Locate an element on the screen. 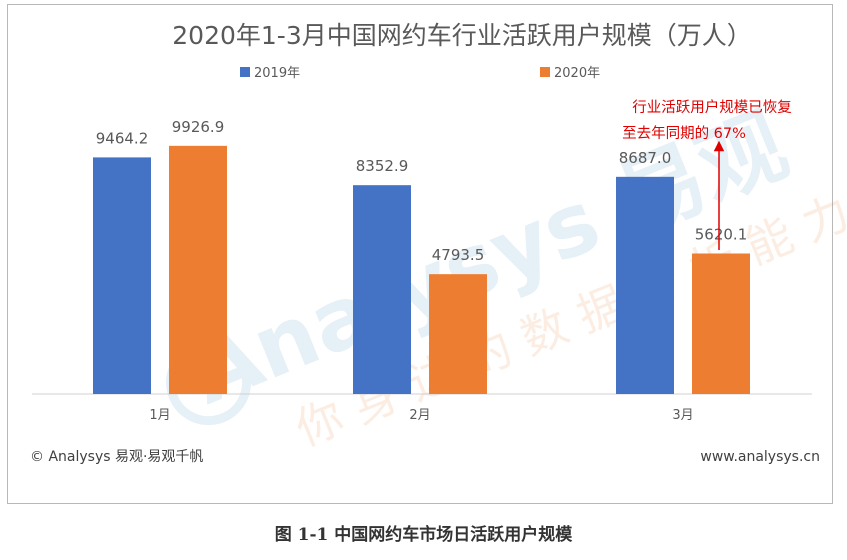  x-tick-label-2月: 2月 is located at coordinates (419, 415).